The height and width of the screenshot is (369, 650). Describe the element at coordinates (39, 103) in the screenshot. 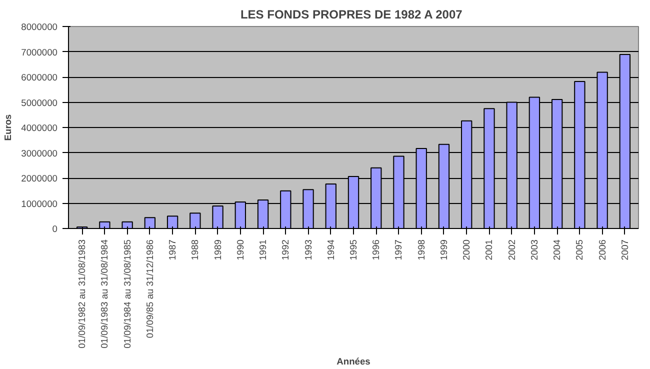

I see `y-tick-label: 5000000` at that location.